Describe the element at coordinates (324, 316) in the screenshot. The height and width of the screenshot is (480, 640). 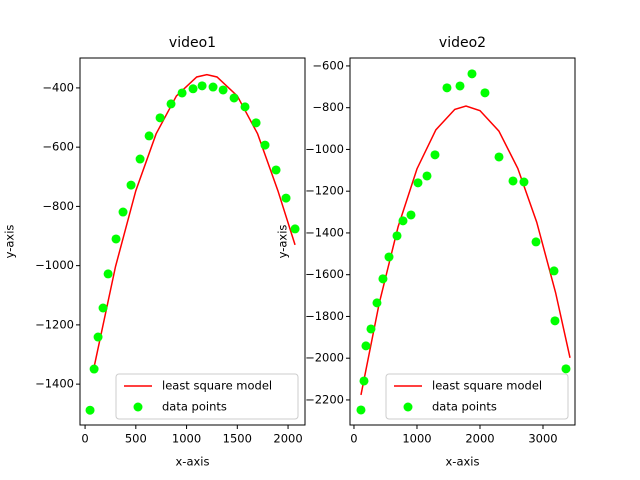
I see `y-tick-label: −1800` at that location.